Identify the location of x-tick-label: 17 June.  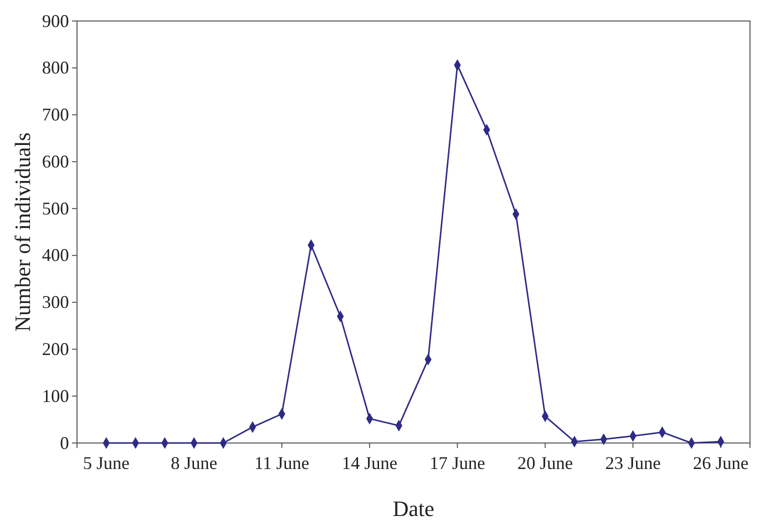
(458, 463).